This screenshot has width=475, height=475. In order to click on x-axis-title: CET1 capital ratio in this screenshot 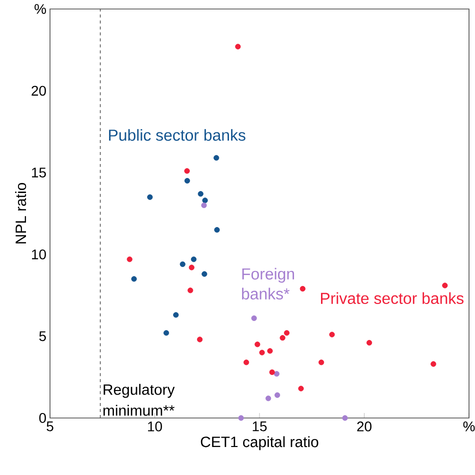, I will do `click(259, 443)`.